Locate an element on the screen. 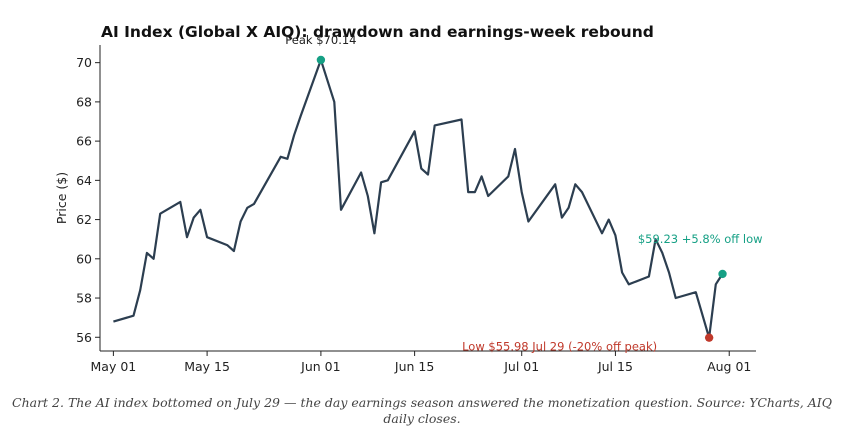  x-tick-label: Jul 15 is located at coordinates (615, 366).